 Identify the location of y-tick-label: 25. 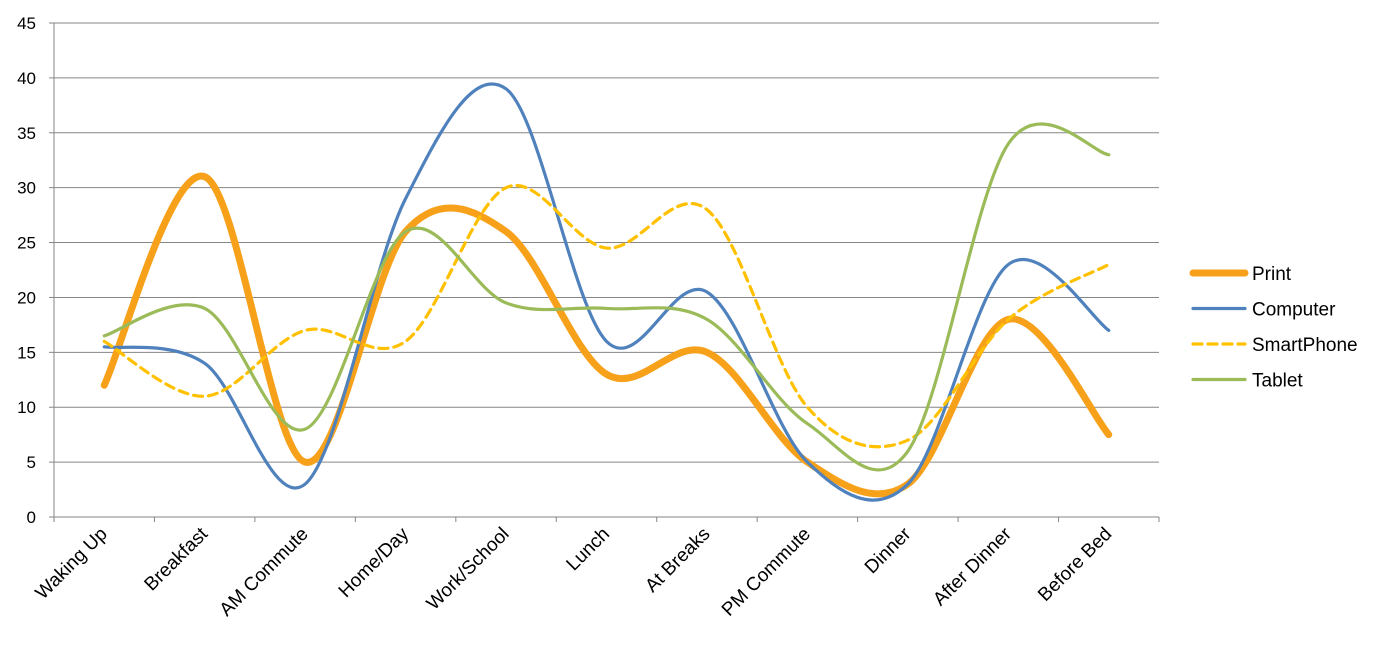
(26, 243).